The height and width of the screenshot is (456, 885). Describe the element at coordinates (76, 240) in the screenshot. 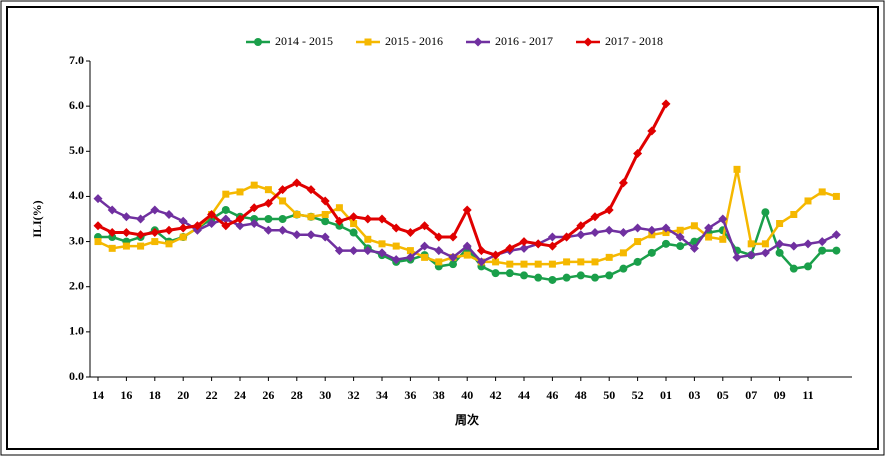

I see `y-tick-label: 3.0` at that location.